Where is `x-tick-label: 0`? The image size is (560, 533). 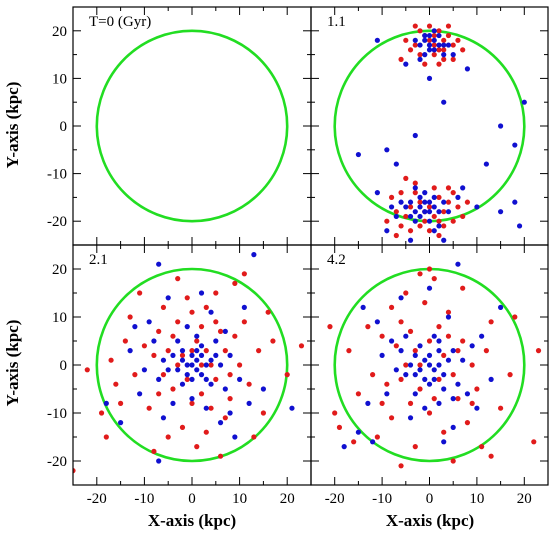 x-tick-label: 0 is located at coordinates (430, 499).